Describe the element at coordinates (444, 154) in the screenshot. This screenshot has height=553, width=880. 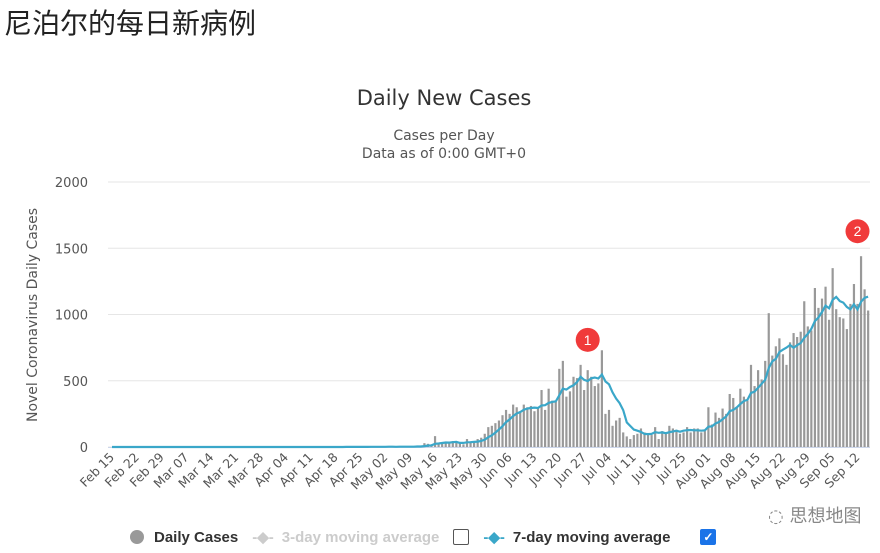
I see `chart-subtitle: Data as of 0:00 GMT+0` at that location.